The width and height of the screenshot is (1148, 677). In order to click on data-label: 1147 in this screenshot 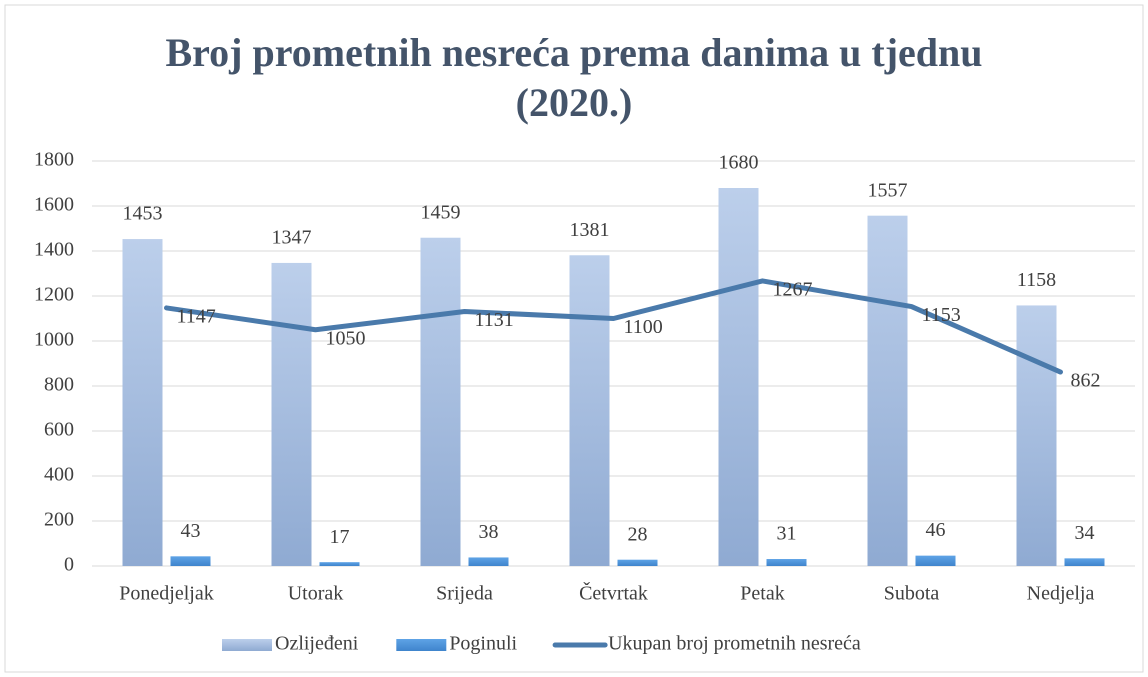, I will do `click(196, 317)`.